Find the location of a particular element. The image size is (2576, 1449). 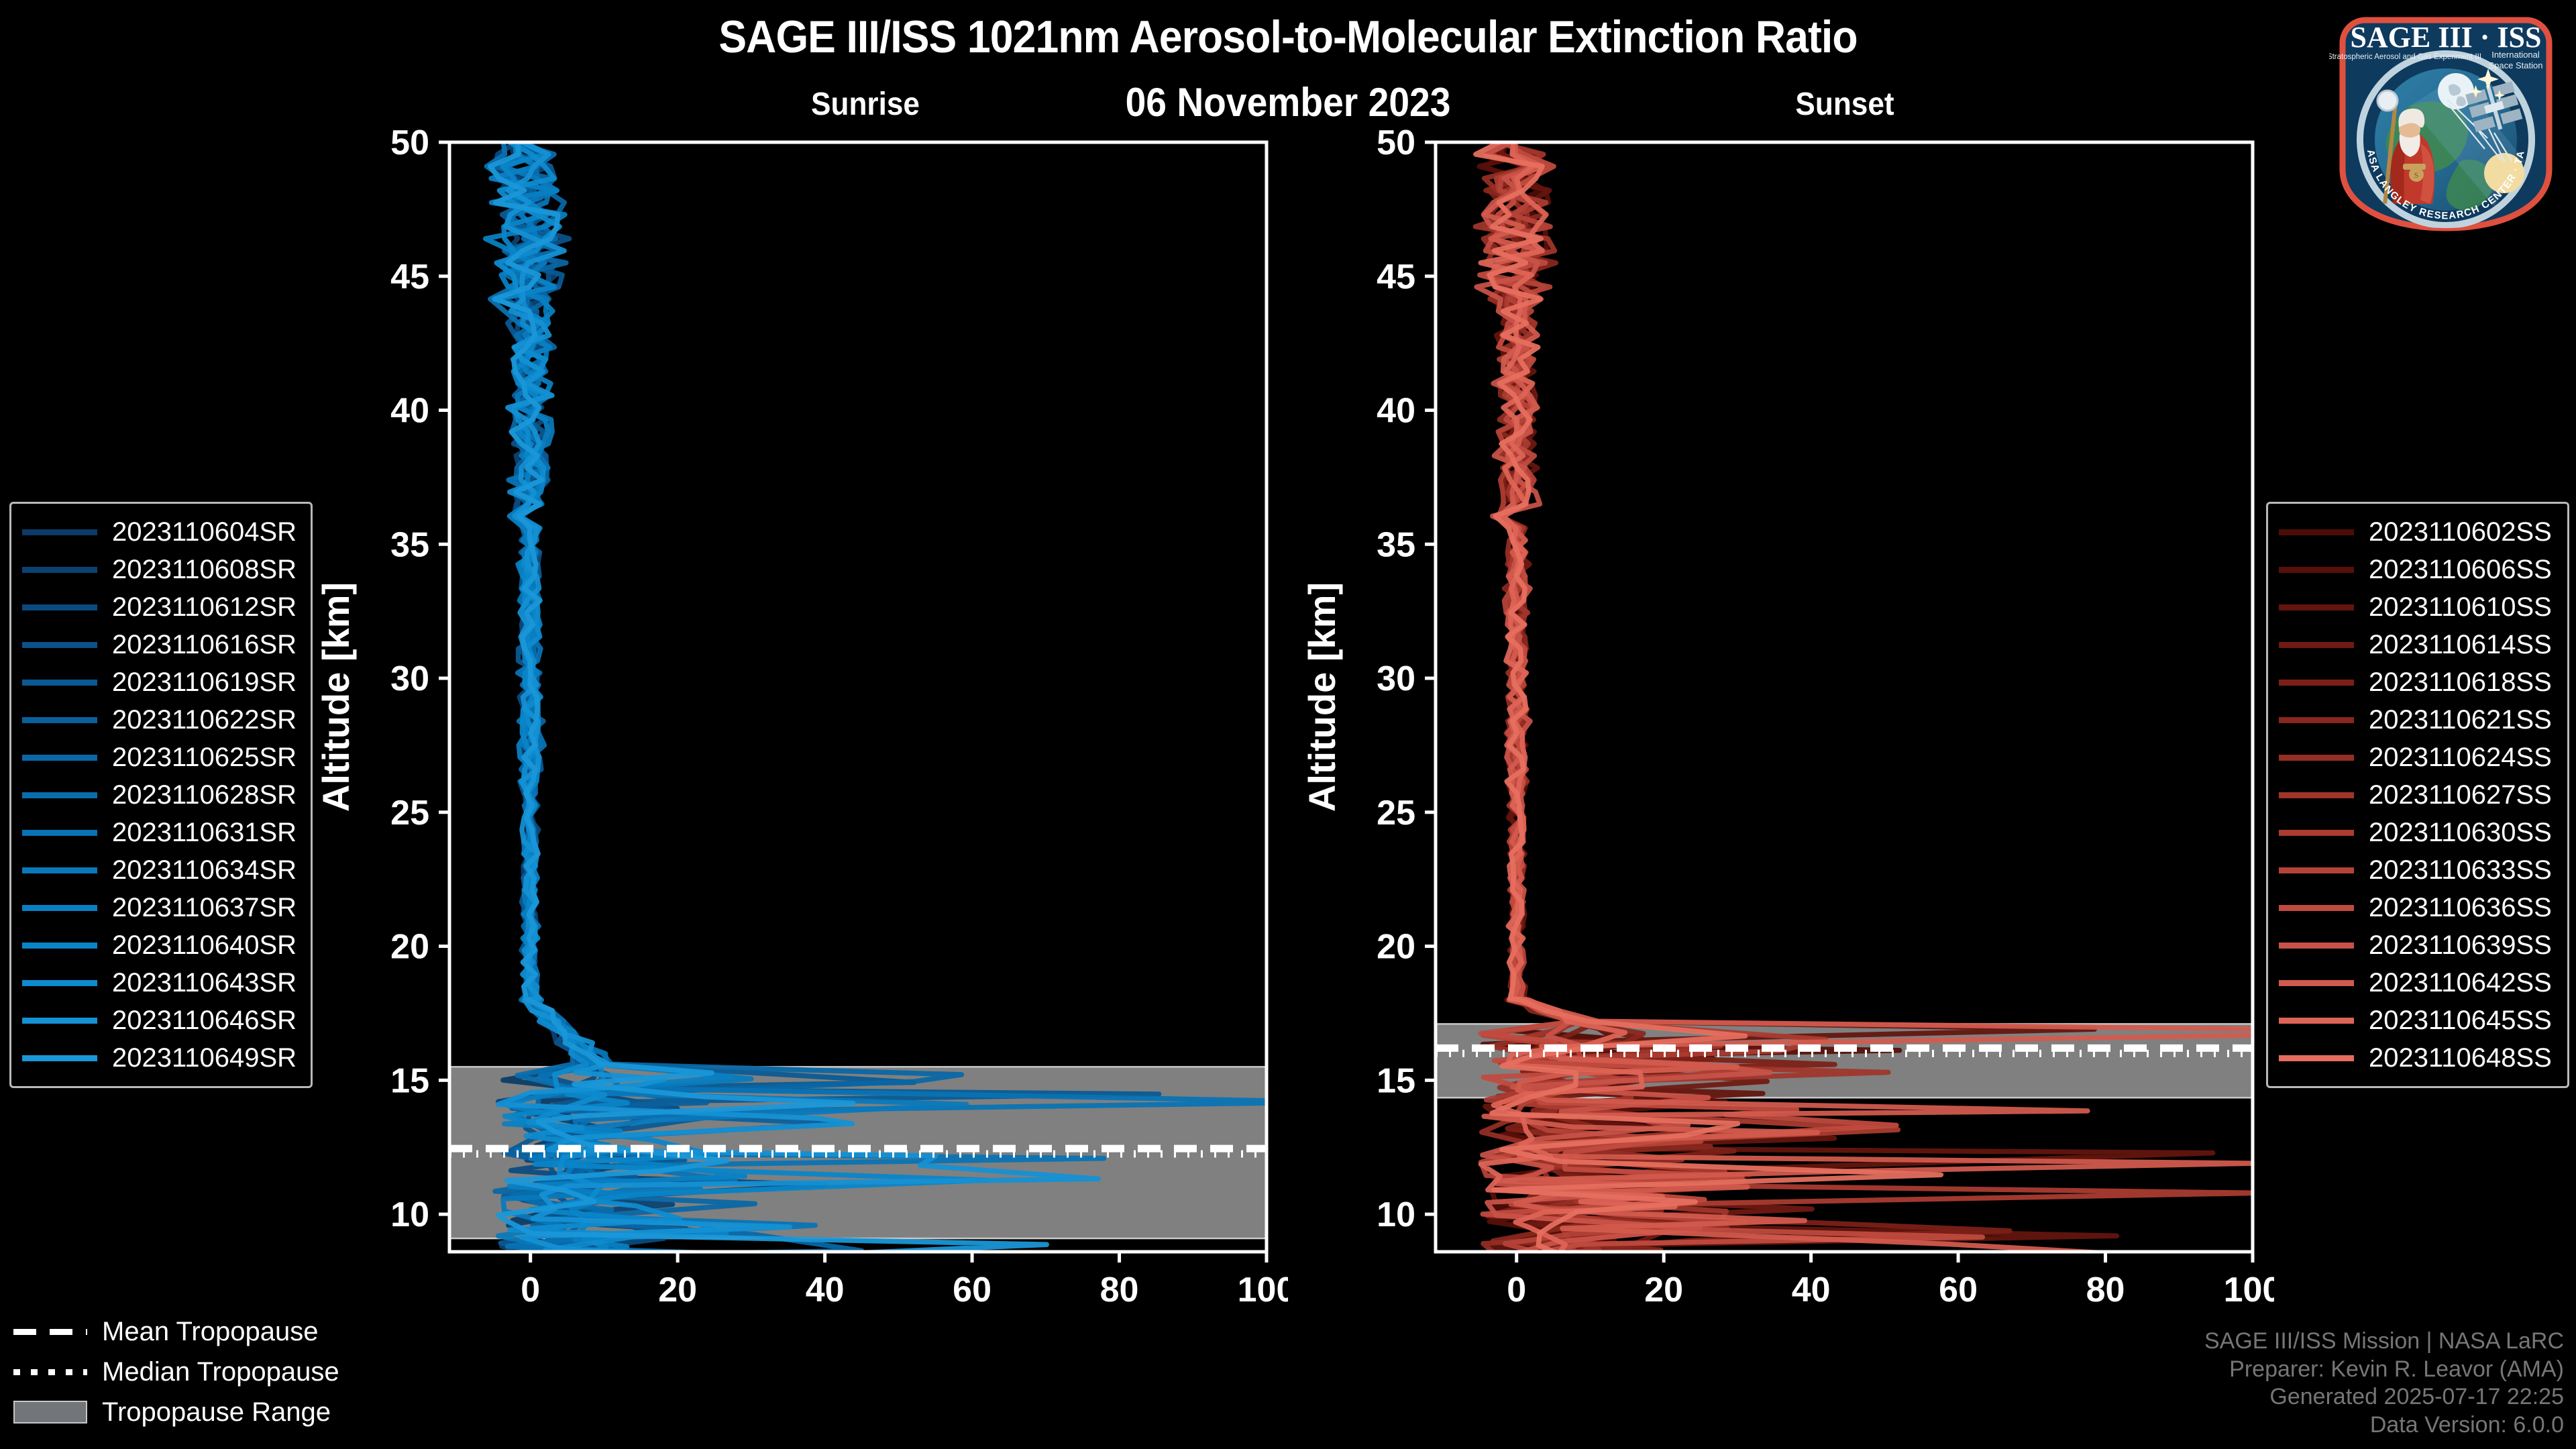

logo-subtitle-right-2: Space Station is located at coordinates (2516, 65).